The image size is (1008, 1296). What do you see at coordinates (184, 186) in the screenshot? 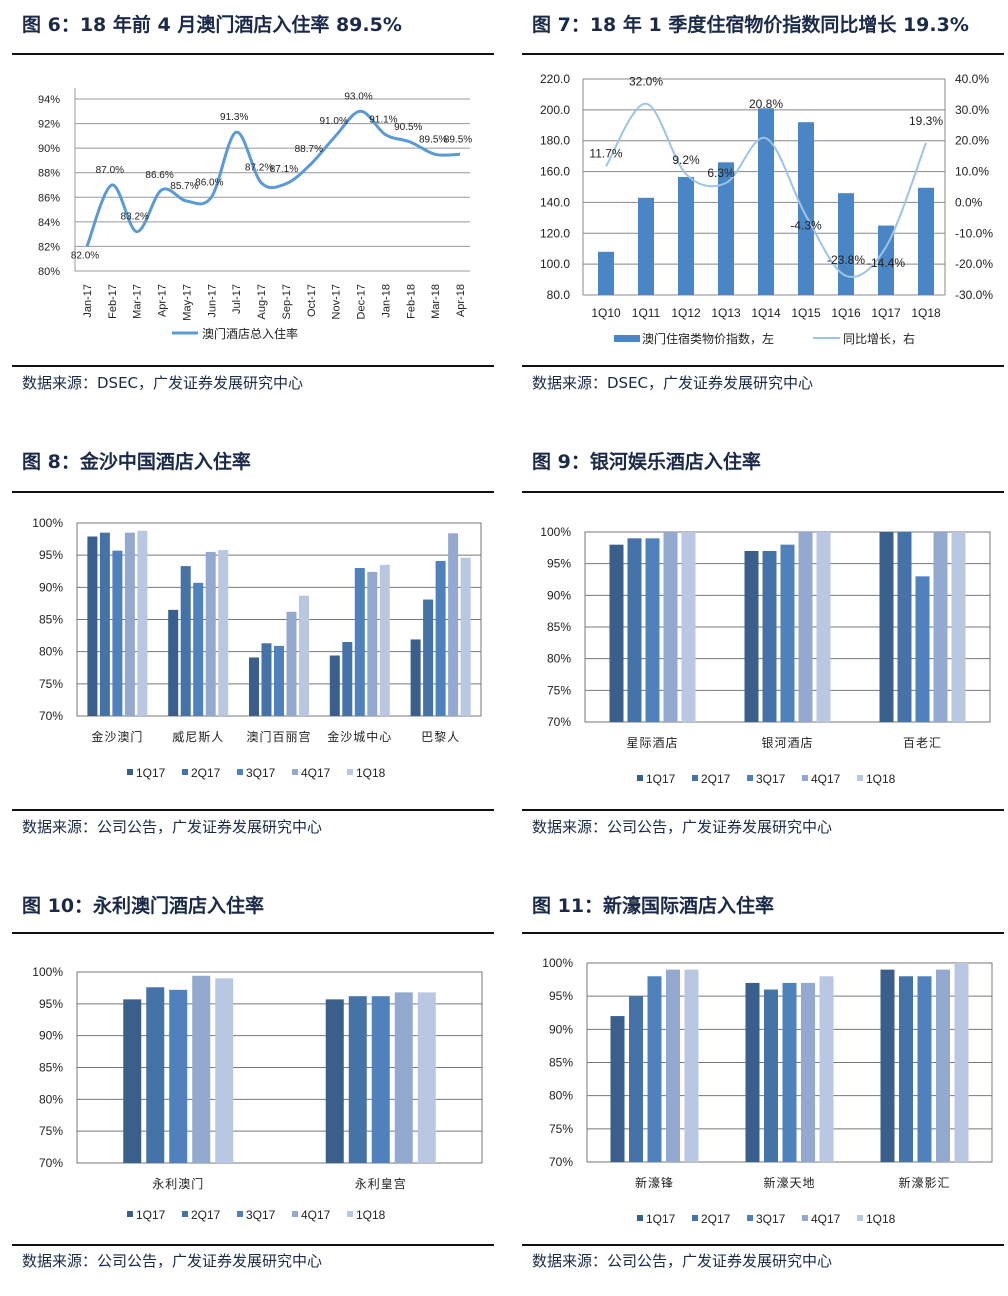
I see `data-label: 85.7%` at bounding box center [184, 186].